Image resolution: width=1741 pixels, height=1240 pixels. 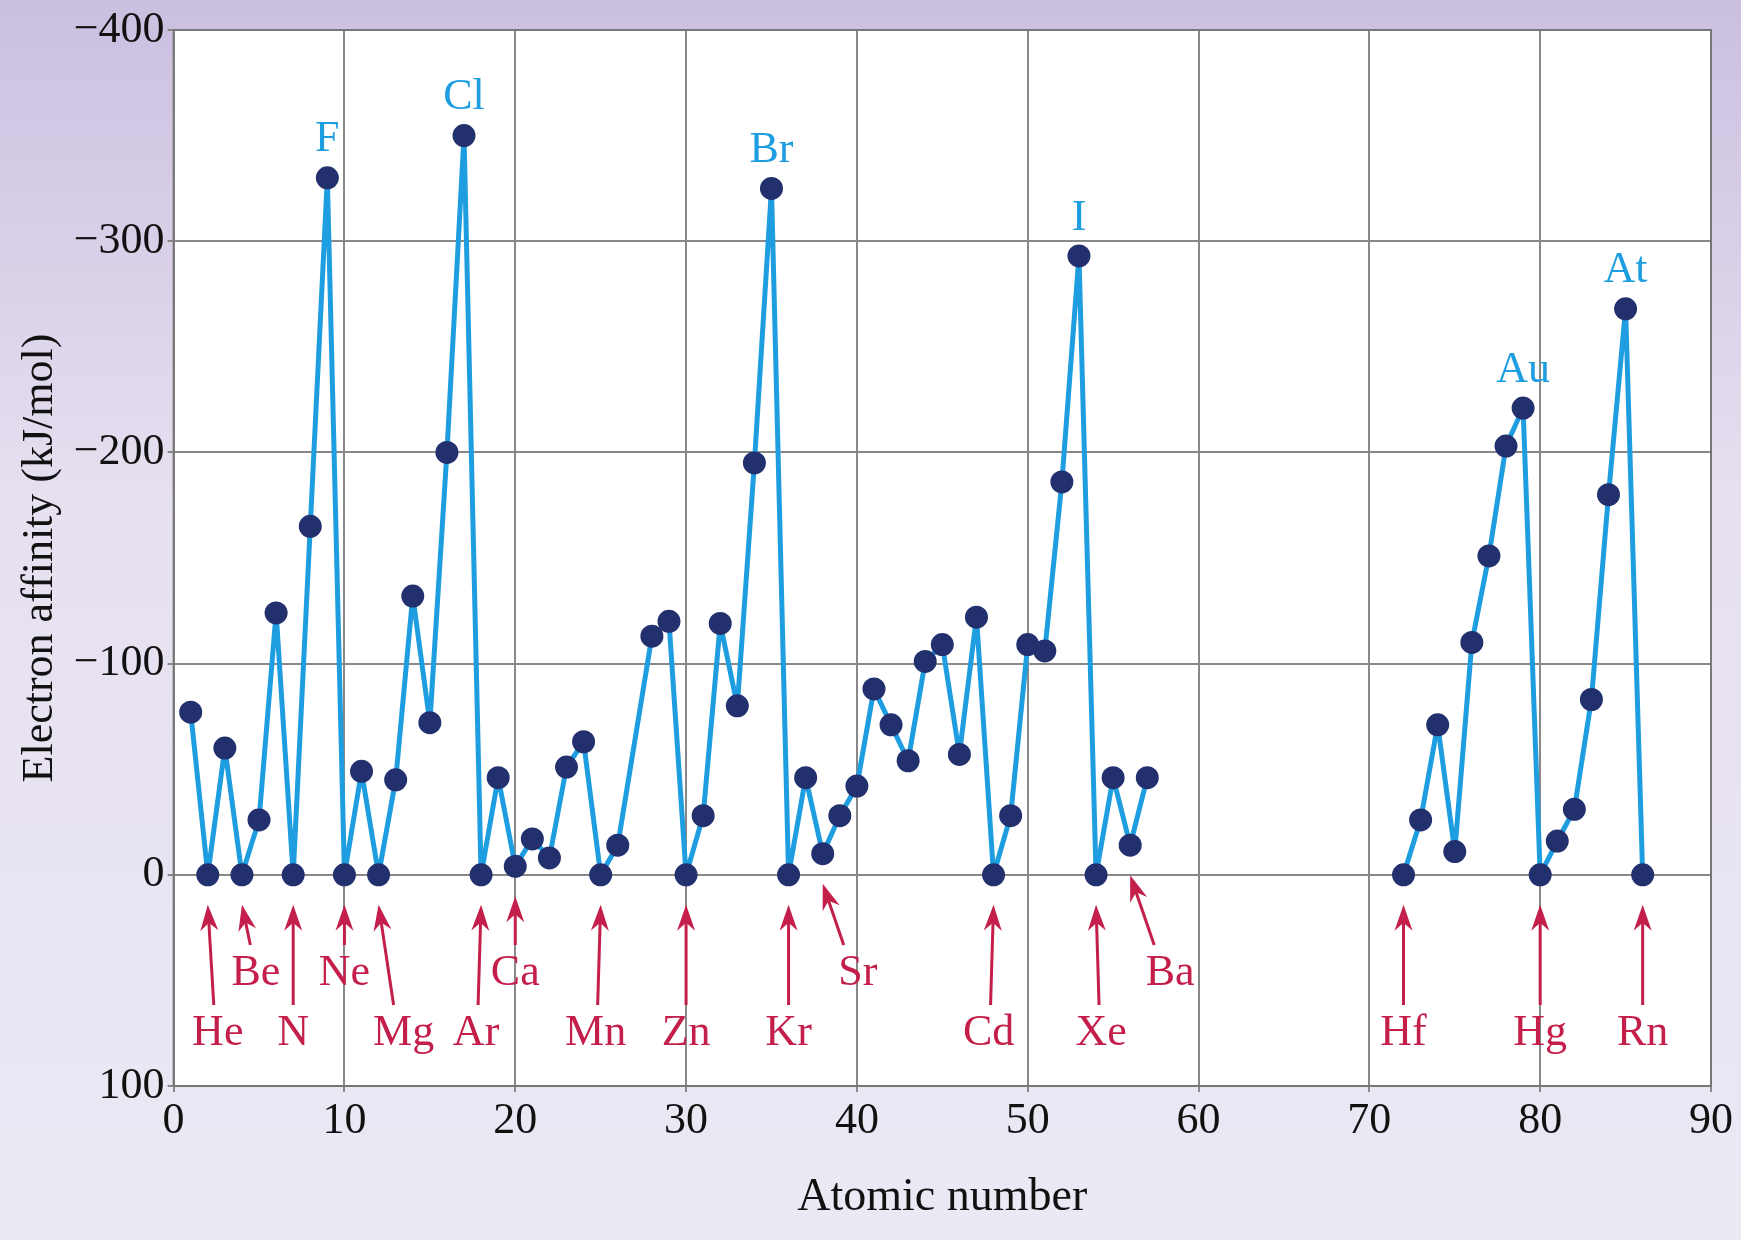 I want to click on x-tick-label: 10, so click(x=344, y=1118).